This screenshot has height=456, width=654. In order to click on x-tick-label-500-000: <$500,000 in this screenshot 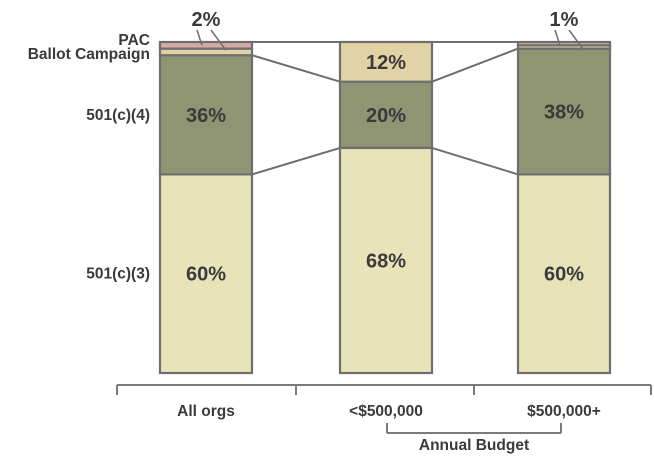, I will do `click(386, 411)`.